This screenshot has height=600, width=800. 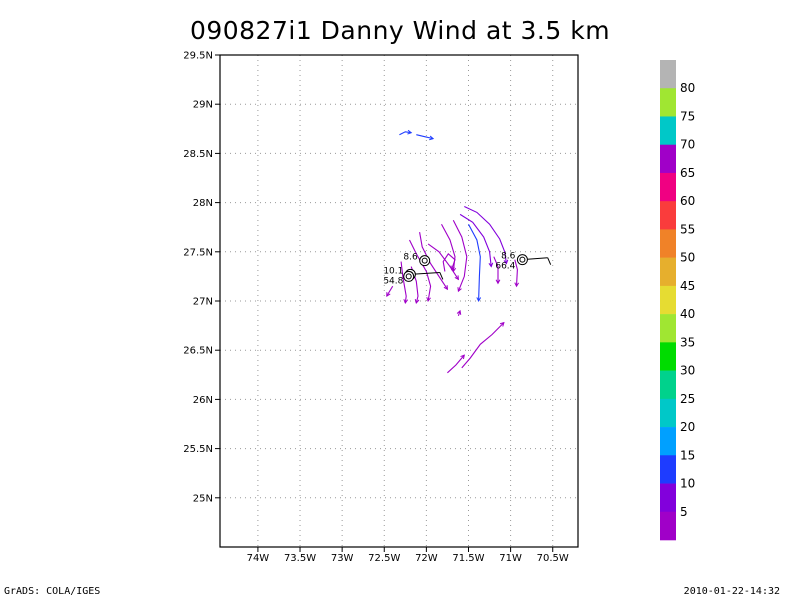 What do you see at coordinates (426, 558) in the screenshot?
I see `x-tick-label: 72W` at bounding box center [426, 558].